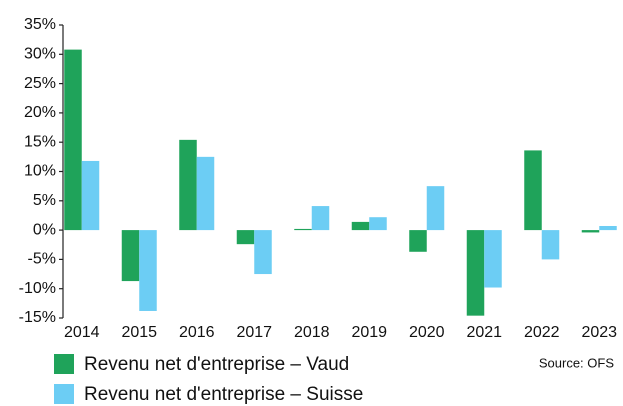  Describe the element at coordinates (42, 259) in the screenshot. I see `y-tick-label: -5%` at that location.